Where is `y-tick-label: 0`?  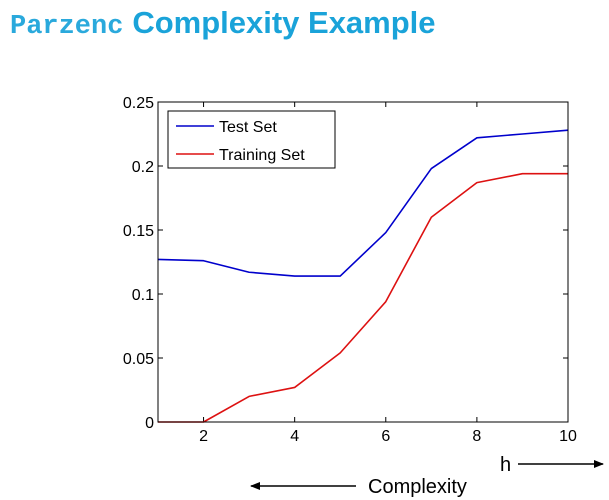 y-tick-label: 0 is located at coordinates (149, 423).